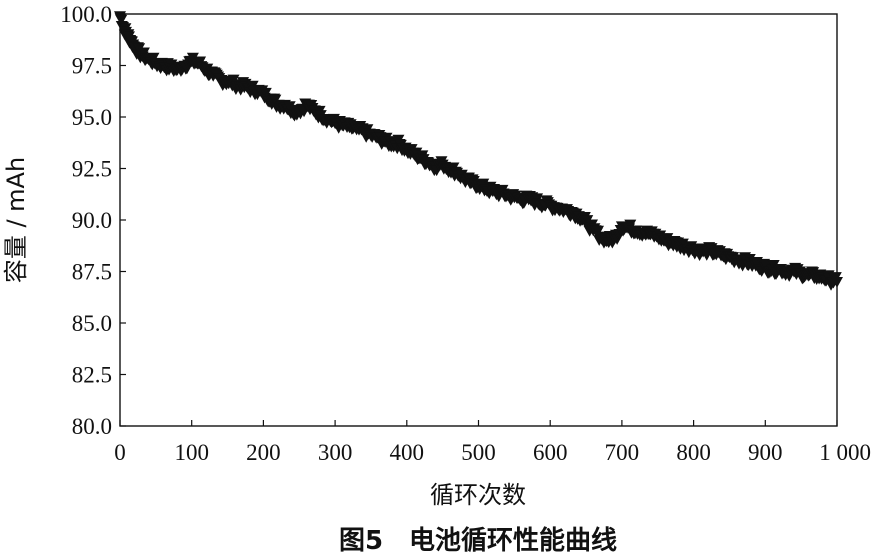 The height and width of the screenshot is (560, 874). Describe the element at coordinates (263, 452) in the screenshot. I see `x-tick-label: 200` at that location.